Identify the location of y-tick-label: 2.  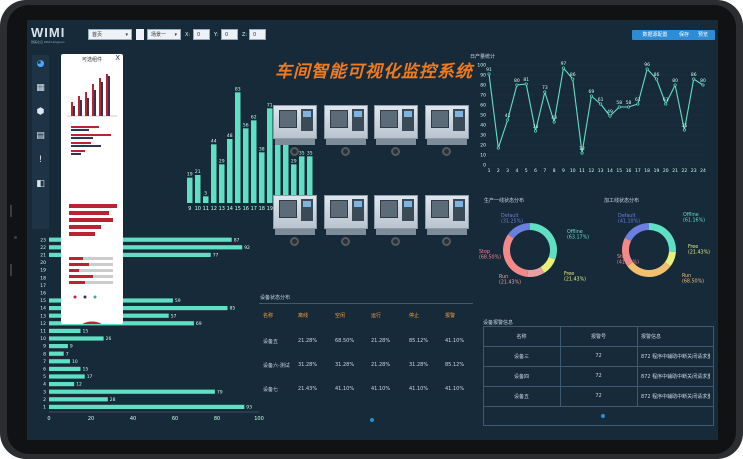
(44, 400).